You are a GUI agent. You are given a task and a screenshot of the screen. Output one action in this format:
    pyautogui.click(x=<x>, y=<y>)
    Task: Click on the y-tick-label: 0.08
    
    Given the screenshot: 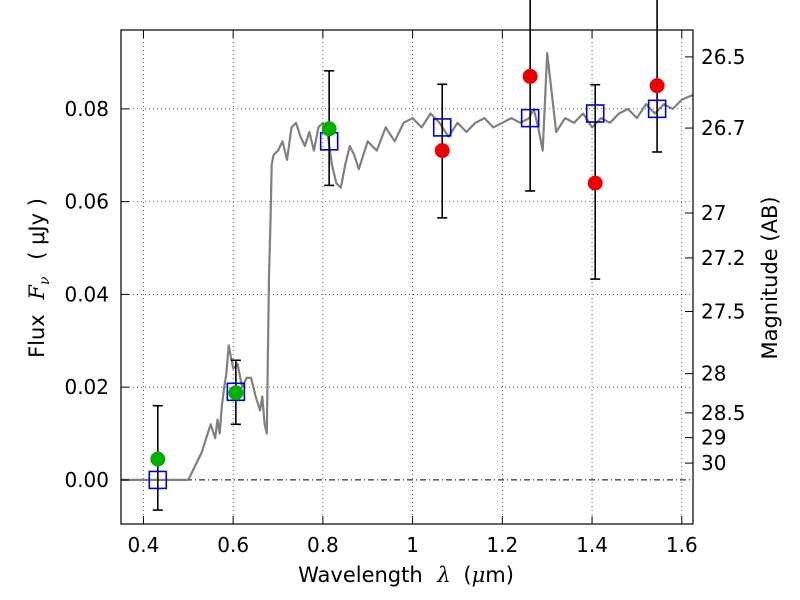 What is the action you would take?
    pyautogui.click(x=86, y=109)
    